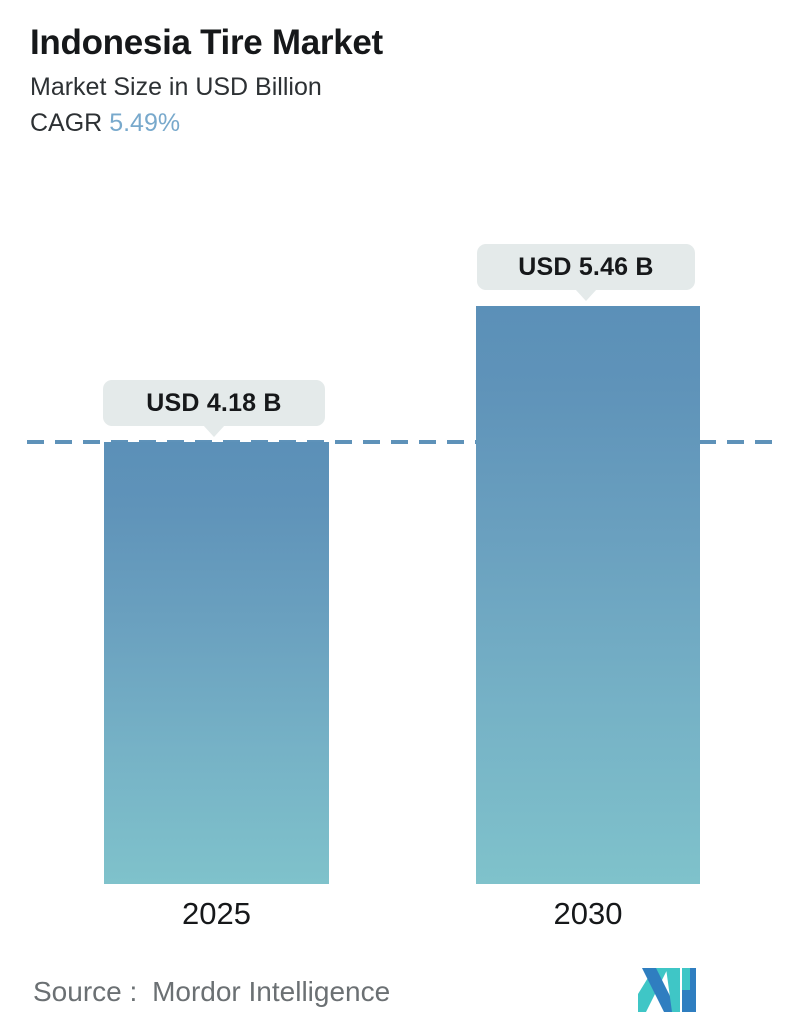 This screenshot has height=1034, width=796. Describe the element at coordinates (586, 266) in the screenshot. I see `data-label-2030-text: USD 5.46 B` at that location.